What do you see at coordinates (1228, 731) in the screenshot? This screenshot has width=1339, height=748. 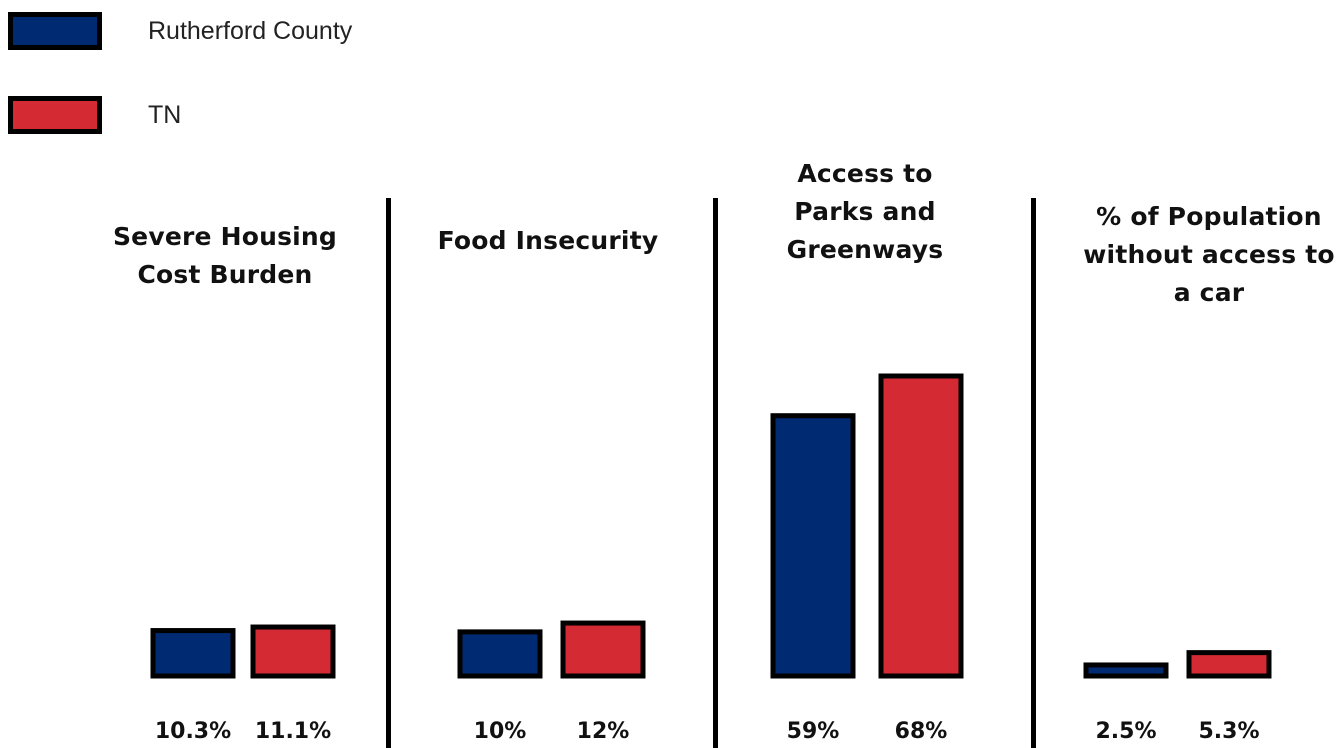 I see `value-label-tn-panel-4: 5.3%` at bounding box center [1228, 731].